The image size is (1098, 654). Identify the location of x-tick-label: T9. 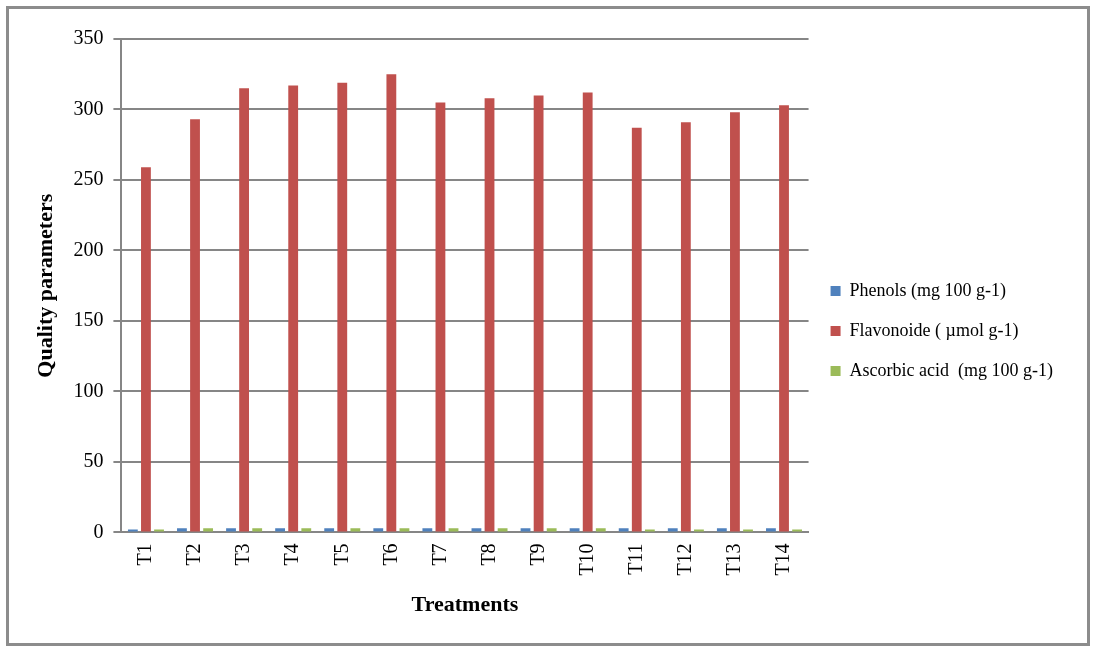
(536, 554).